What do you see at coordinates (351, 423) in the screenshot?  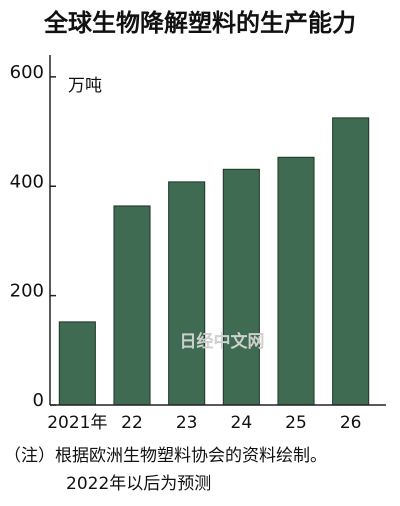 I see `x-tick-label: 26` at bounding box center [351, 423].